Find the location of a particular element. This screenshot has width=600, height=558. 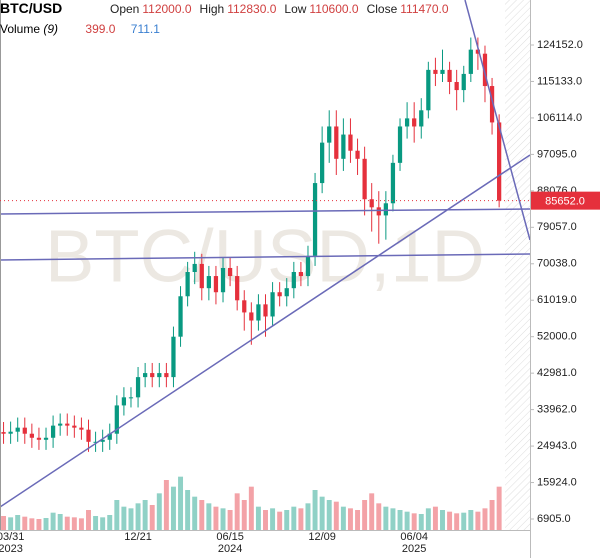

ohlc-label: High is located at coordinates (212, 9).